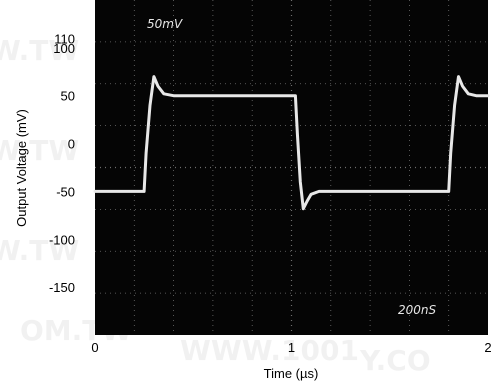 This screenshot has width=498, height=392. What do you see at coordinates (62, 239) in the screenshot?
I see `y-tick-label: -100` at bounding box center [62, 239].